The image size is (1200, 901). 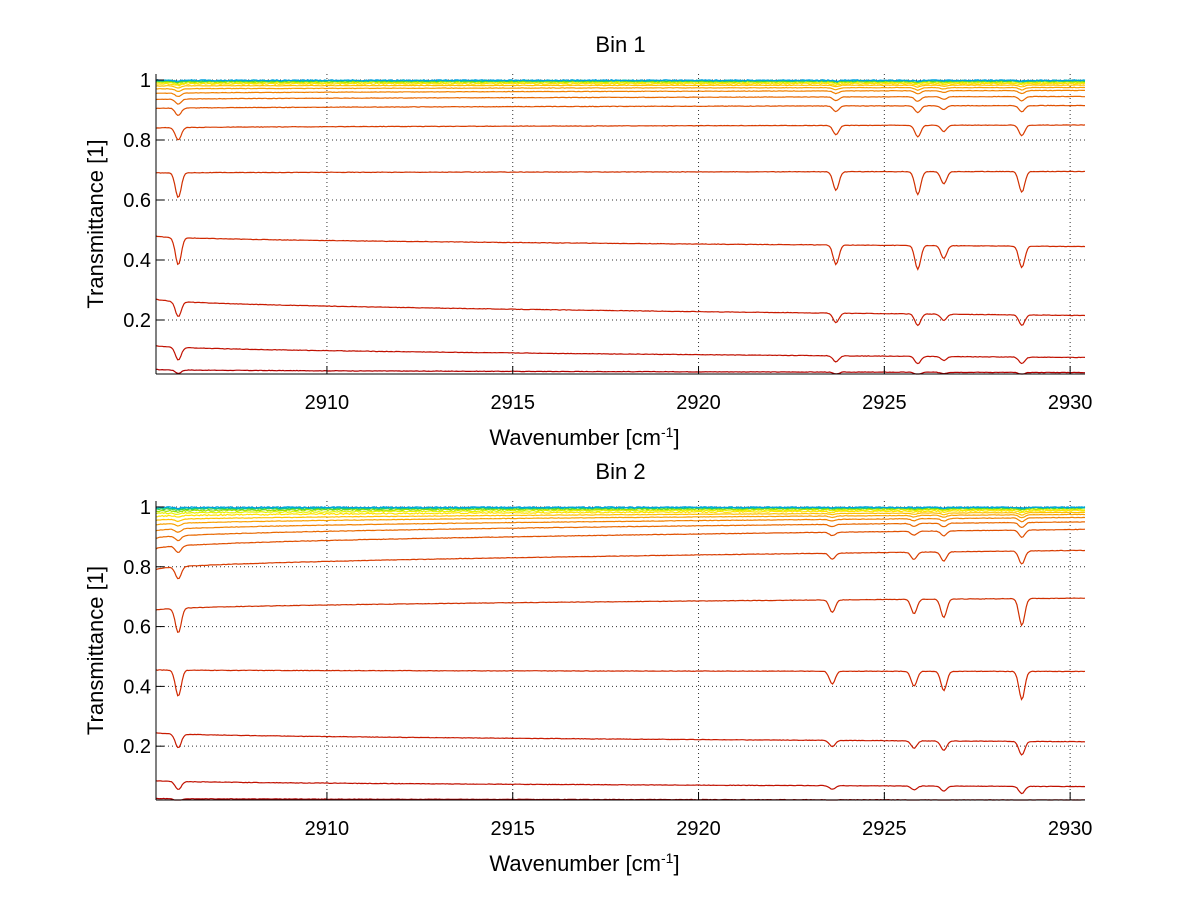 What do you see at coordinates (620, 471) in the screenshot?
I see `chart-title: Bin 2` at bounding box center [620, 471].